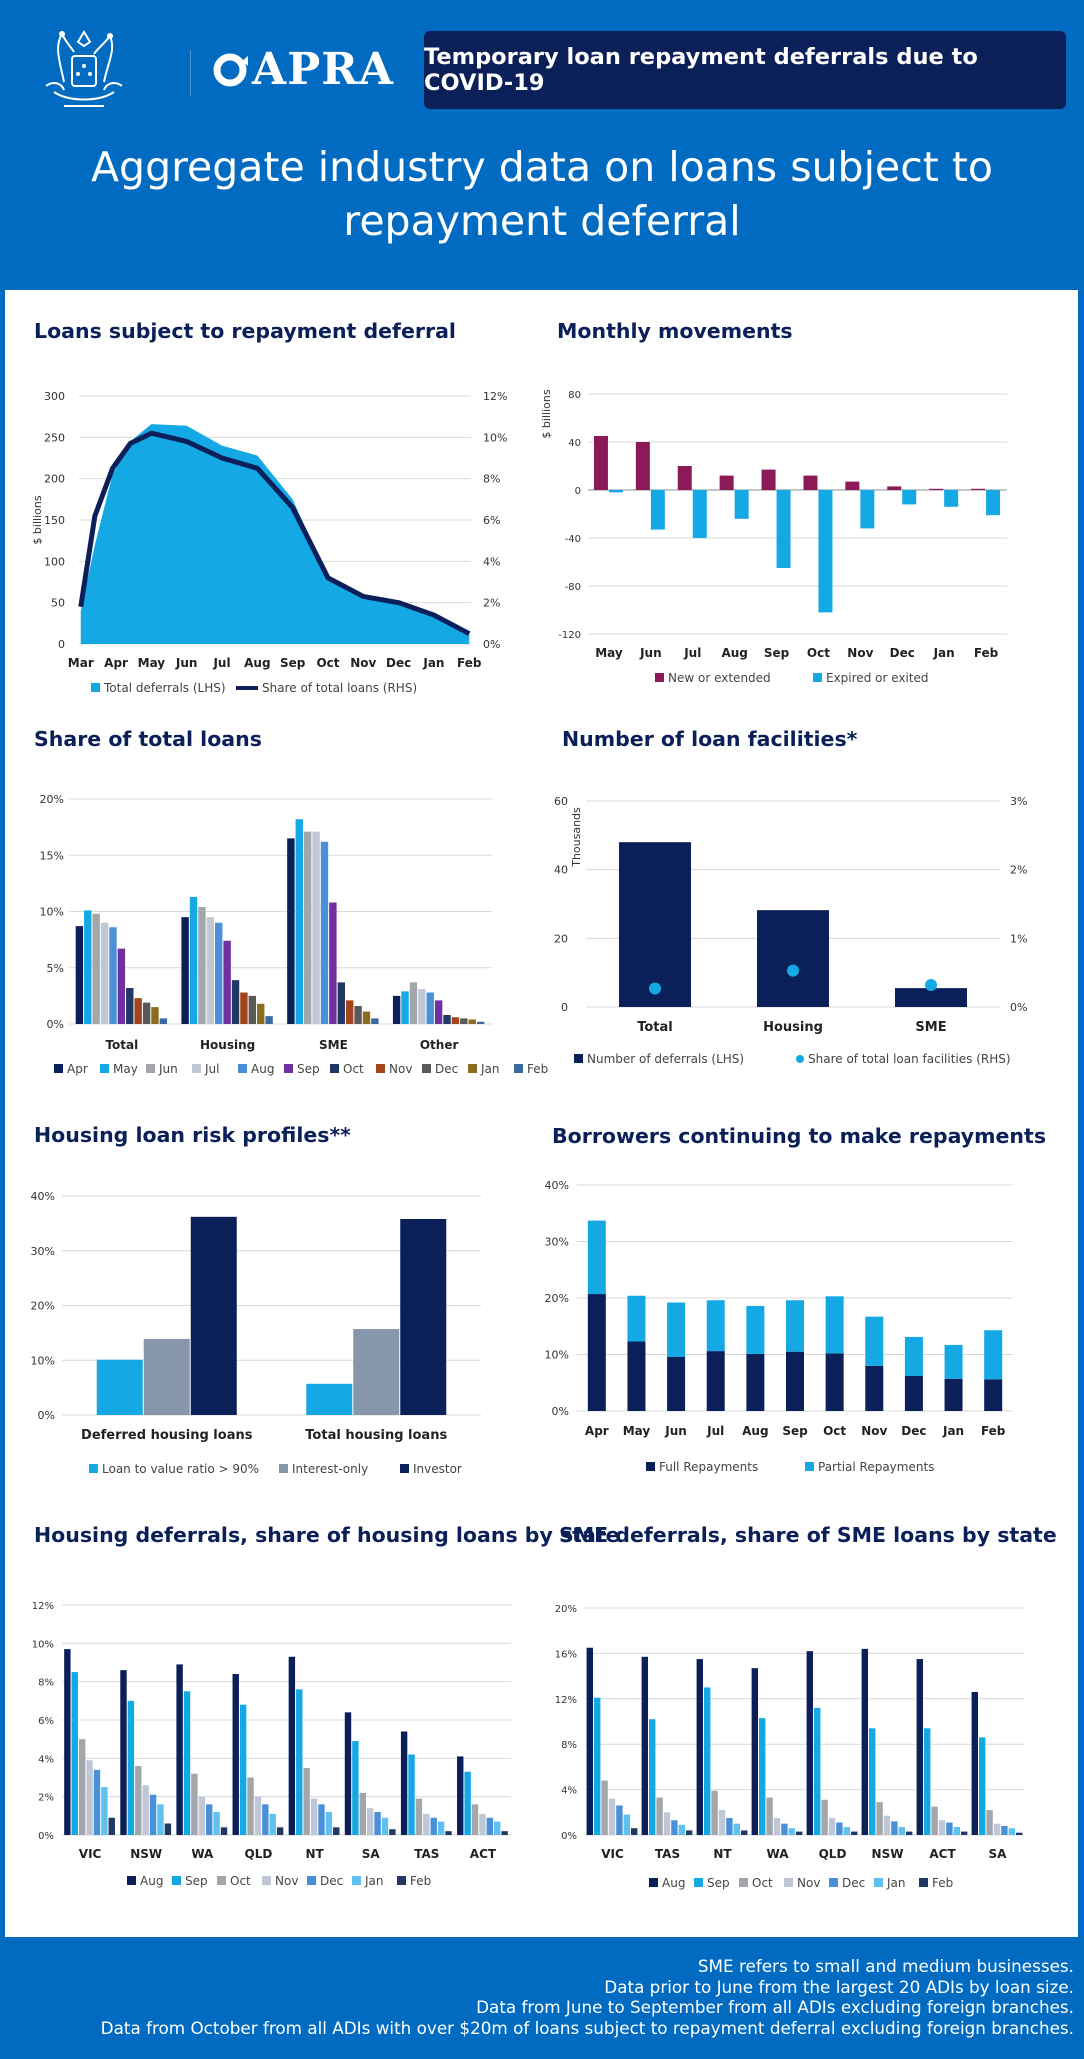 This screenshot has width=1084, height=2059. What do you see at coordinates (777, 1826) in the screenshot?
I see `sme-state-bar-nov` at bounding box center [777, 1826].